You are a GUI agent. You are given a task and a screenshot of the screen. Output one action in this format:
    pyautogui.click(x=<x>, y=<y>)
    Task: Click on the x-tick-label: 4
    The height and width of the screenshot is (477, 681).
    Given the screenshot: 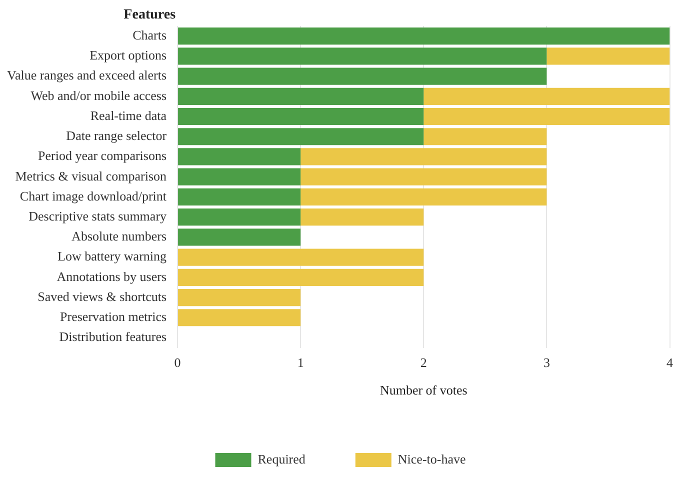 What is the action you would take?
    pyautogui.click(x=670, y=362)
    